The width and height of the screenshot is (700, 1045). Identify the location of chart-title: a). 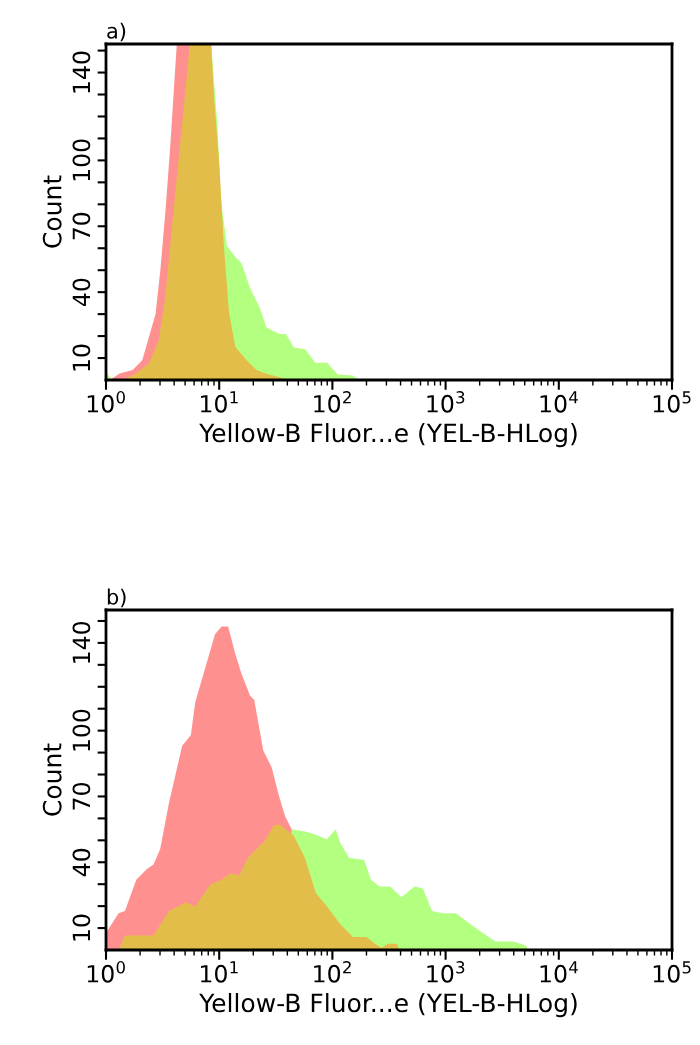
(116, 32).